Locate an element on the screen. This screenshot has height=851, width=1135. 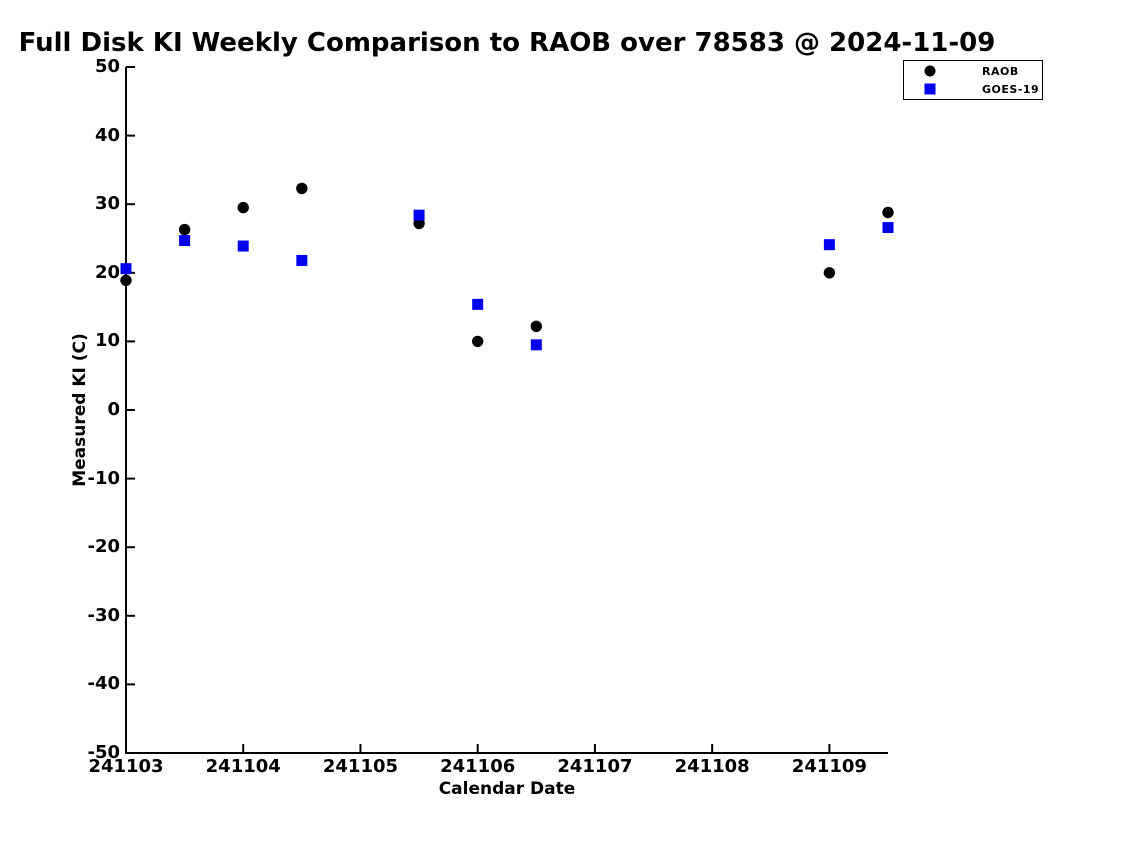
raob-circle-icon is located at coordinates (930, 71).